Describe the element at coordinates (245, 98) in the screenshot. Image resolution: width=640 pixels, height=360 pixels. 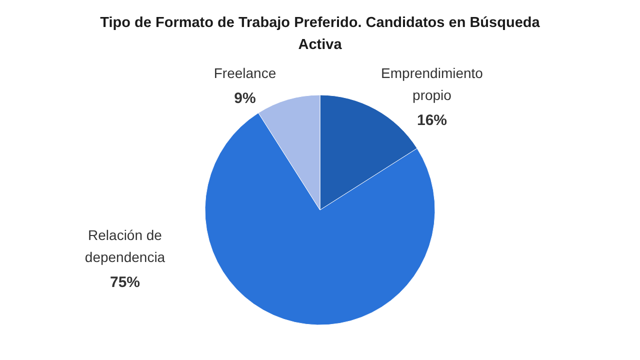
I see `data-label: 9%` at that location.